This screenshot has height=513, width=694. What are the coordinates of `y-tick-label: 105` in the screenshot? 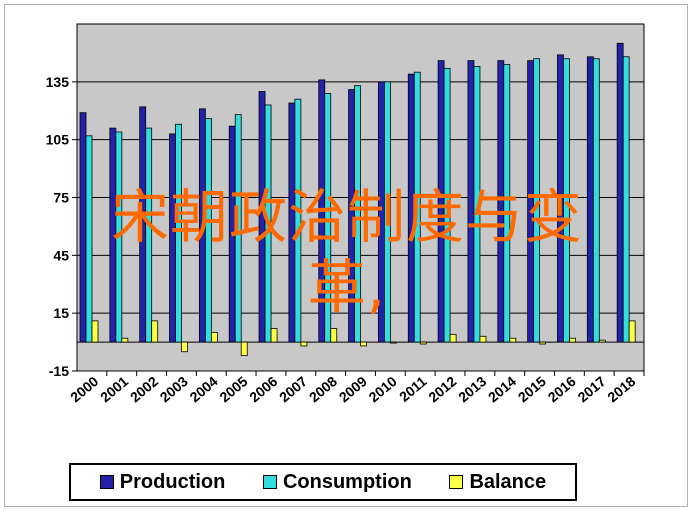 It's located at (58, 140).